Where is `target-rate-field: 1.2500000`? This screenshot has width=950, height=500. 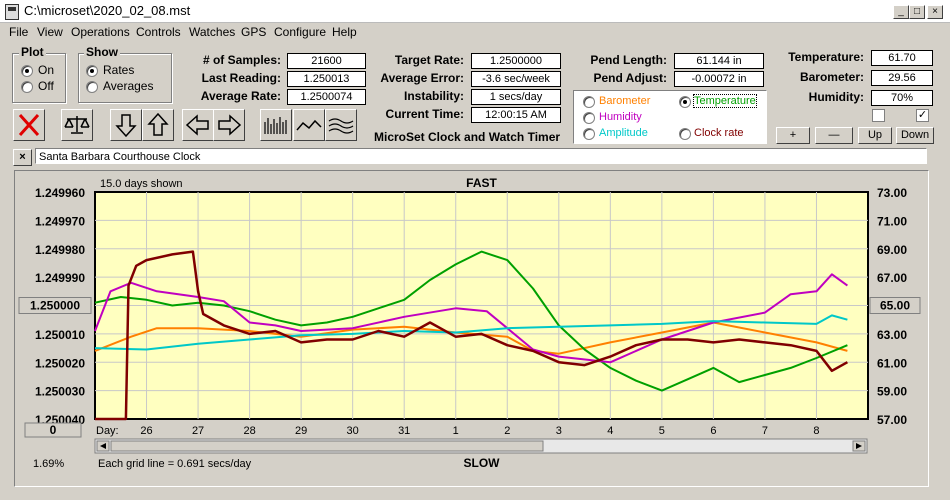 target-rate-field: 1.2500000 is located at coordinates (516, 61).